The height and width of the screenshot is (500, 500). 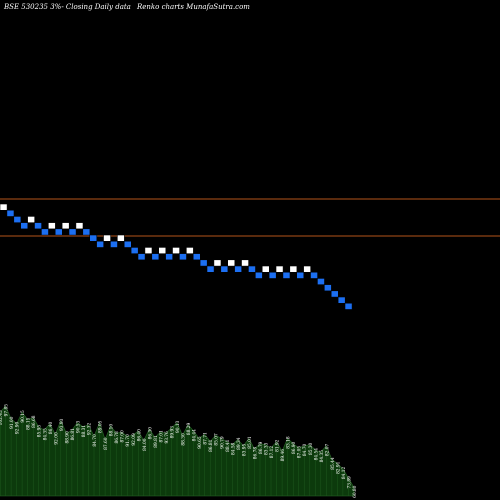 What do you see at coordinates (167, 437) in the screenshot?
I see `volume-label: 93.76` at bounding box center [167, 437].